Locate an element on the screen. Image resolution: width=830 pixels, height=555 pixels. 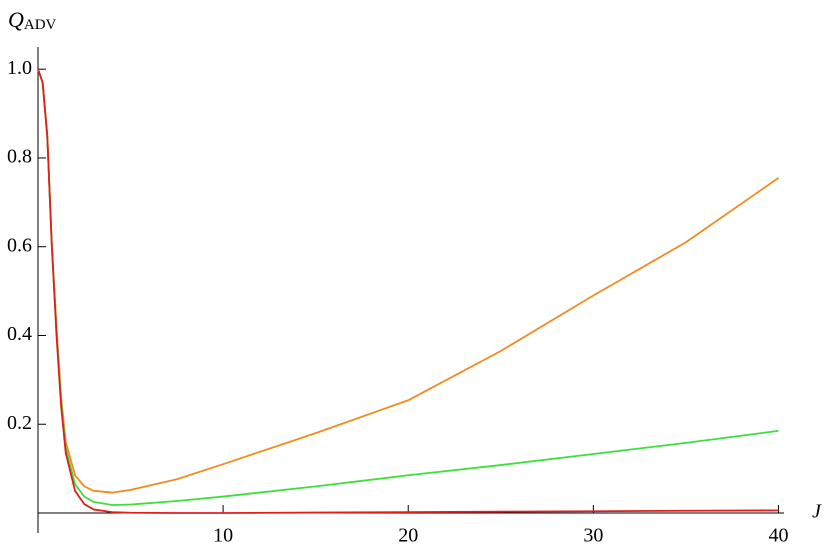
y-tick-label: 0.2 is located at coordinates (19, 423).